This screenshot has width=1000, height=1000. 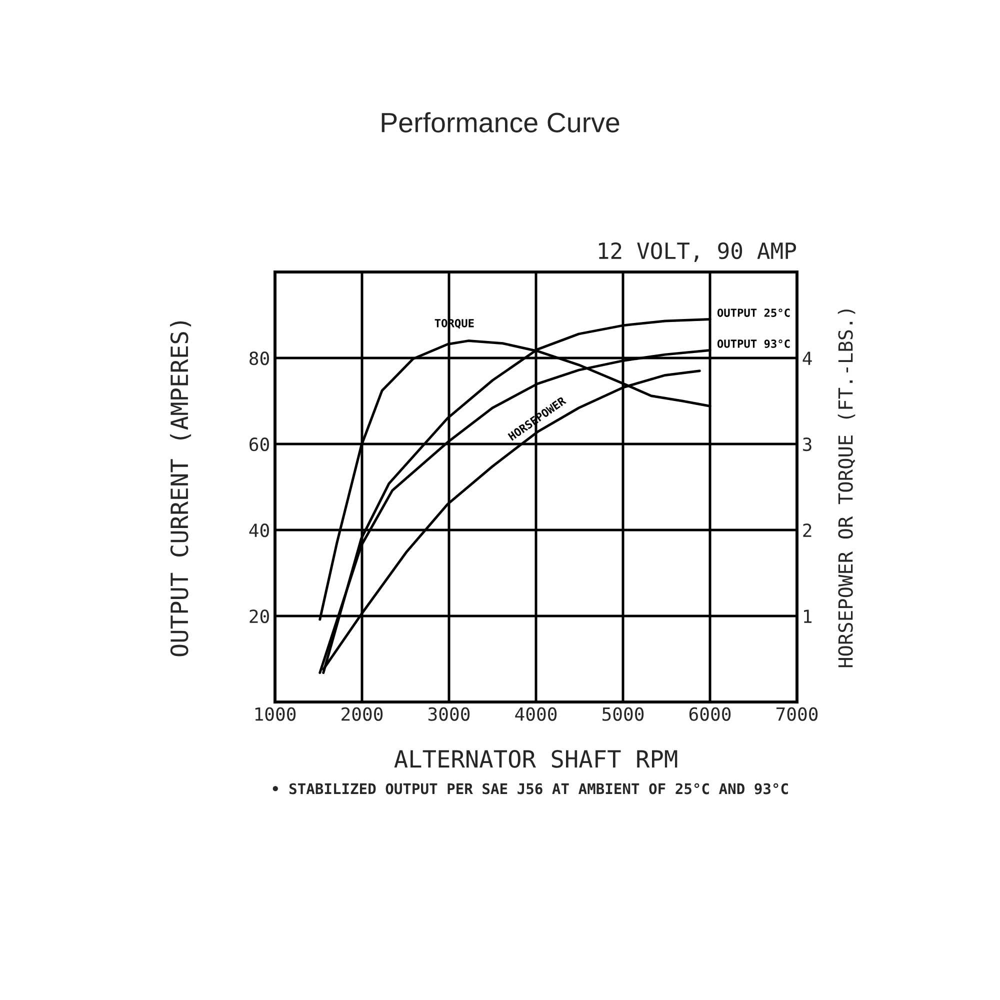 What do you see at coordinates (275, 714) in the screenshot?
I see `x-tick-label: 1000` at bounding box center [275, 714].